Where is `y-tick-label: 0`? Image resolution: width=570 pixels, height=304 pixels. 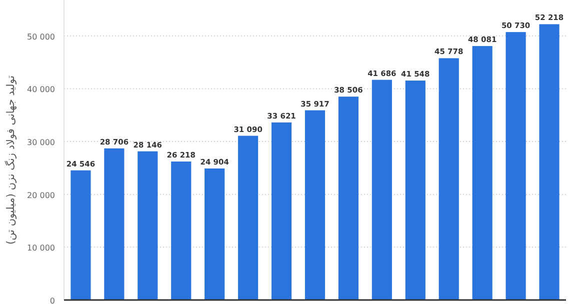
y-tick-label: 0 is located at coordinates (52, 300).